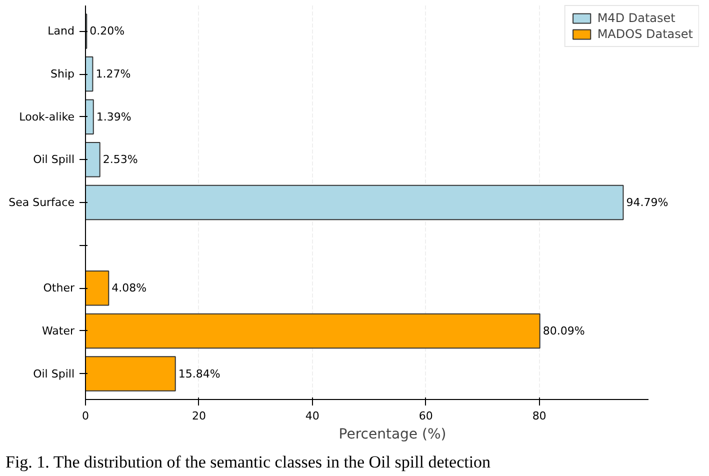 The height and width of the screenshot is (476, 709). I want to click on data-label: 4.08%, so click(129, 288).